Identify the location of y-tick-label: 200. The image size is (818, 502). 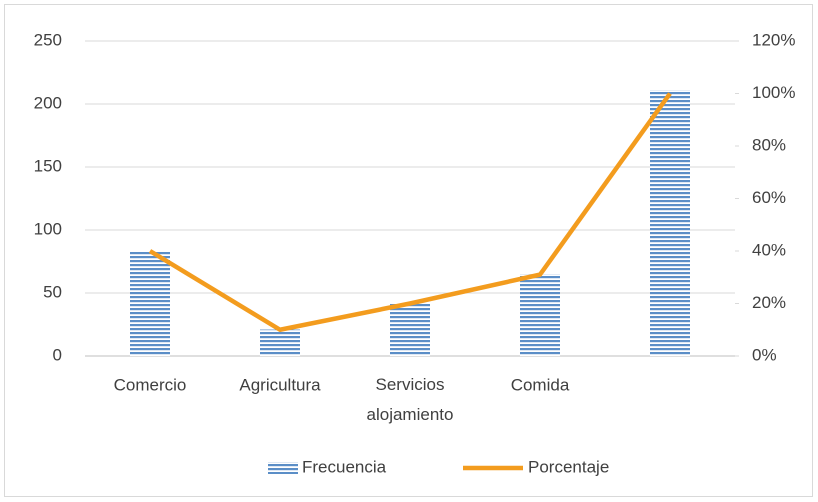
(48, 102).